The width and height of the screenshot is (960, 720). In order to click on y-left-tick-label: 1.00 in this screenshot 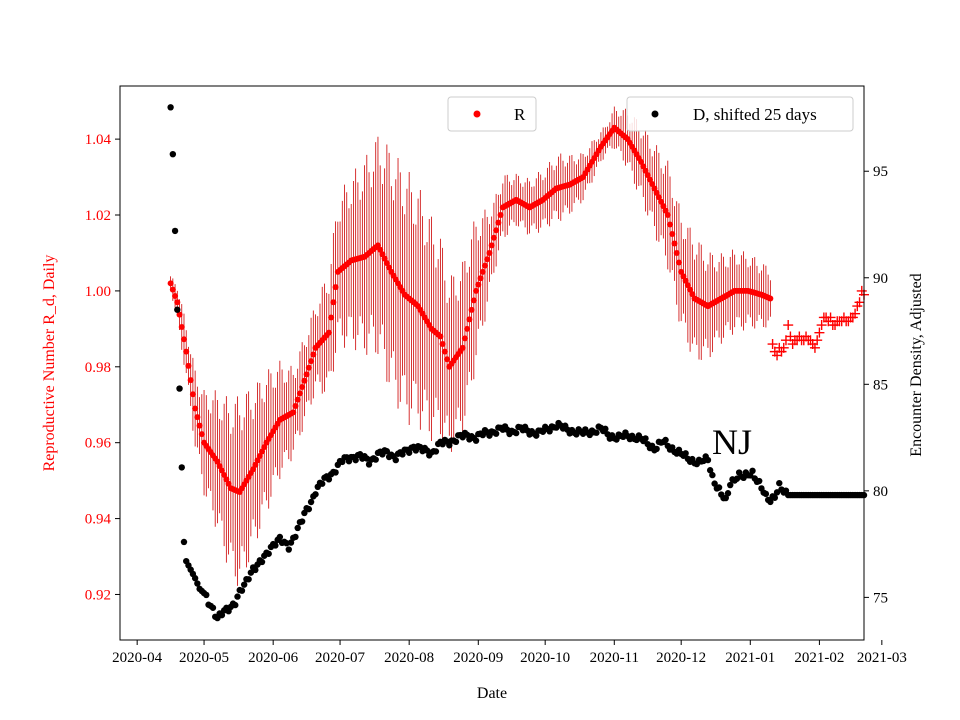, I will do `click(98, 292)`.